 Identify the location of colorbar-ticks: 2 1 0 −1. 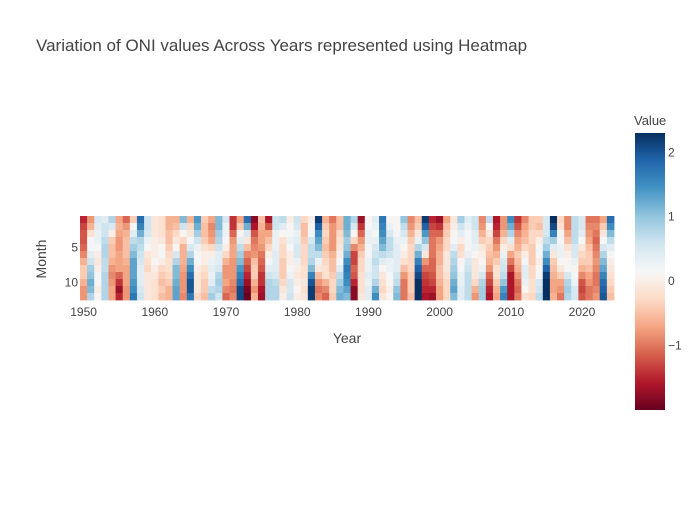
(675, 248).